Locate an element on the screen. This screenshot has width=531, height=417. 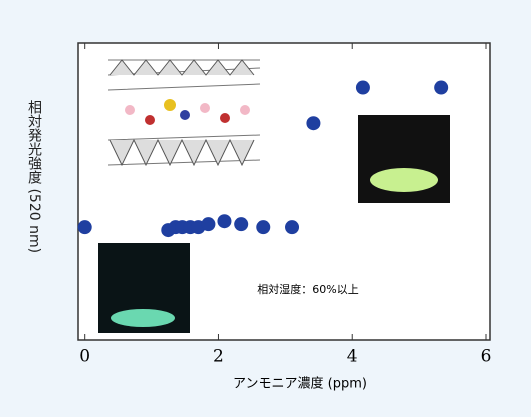
annotation: 相対湿度：60%以上 is located at coordinates (307, 289).